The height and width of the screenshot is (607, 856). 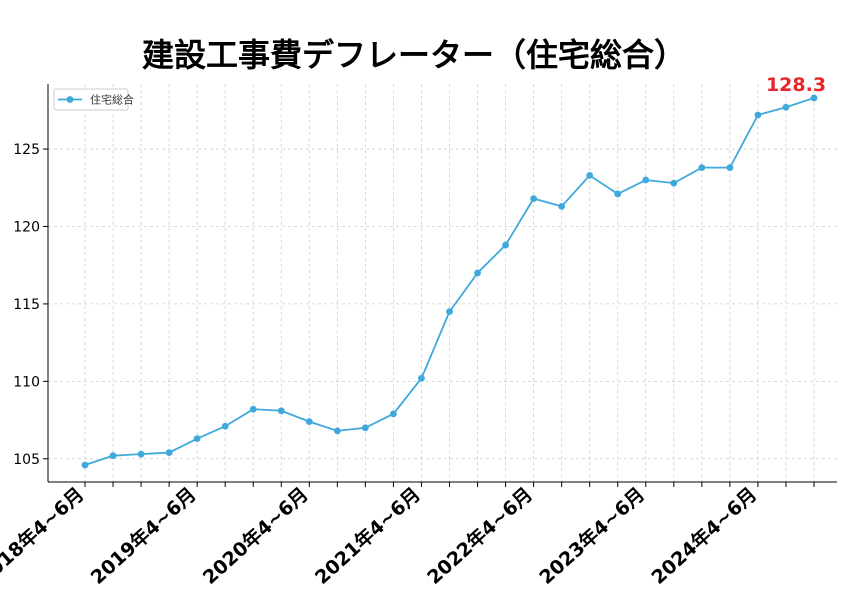 What do you see at coordinates (44, 536) in the screenshot?
I see `x-tick-label: 2018年4~6月` at bounding box center [44, 536].